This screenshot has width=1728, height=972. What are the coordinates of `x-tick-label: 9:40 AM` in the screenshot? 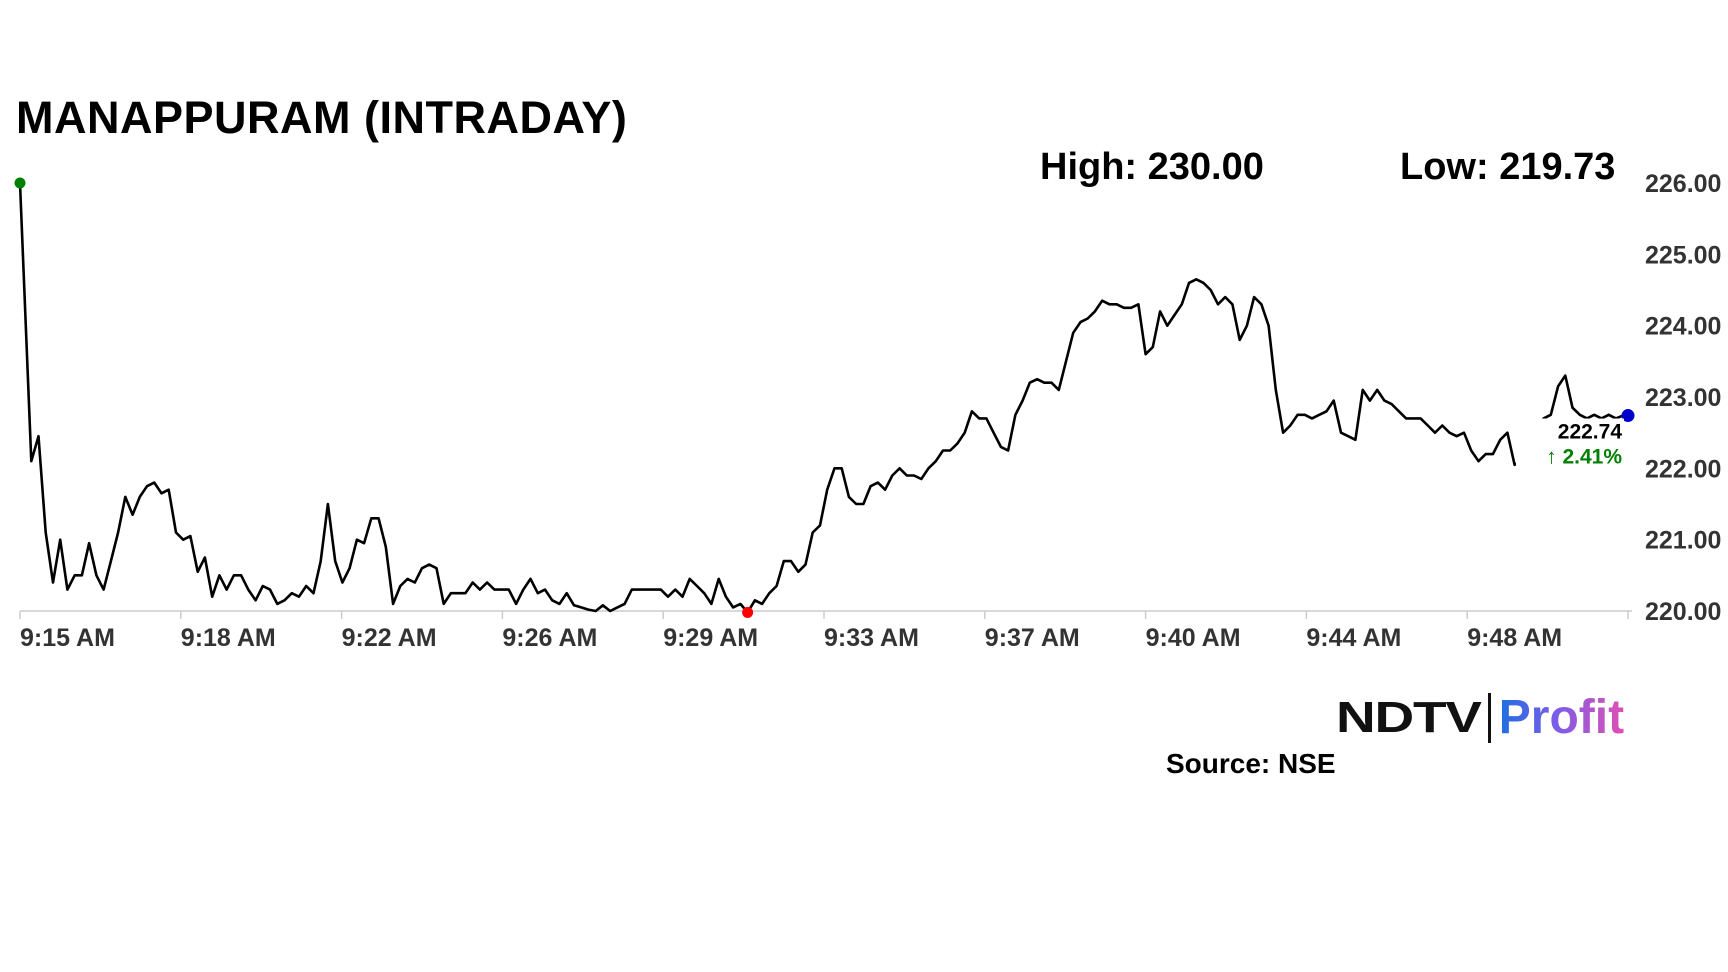 It's located at (1193, 638).